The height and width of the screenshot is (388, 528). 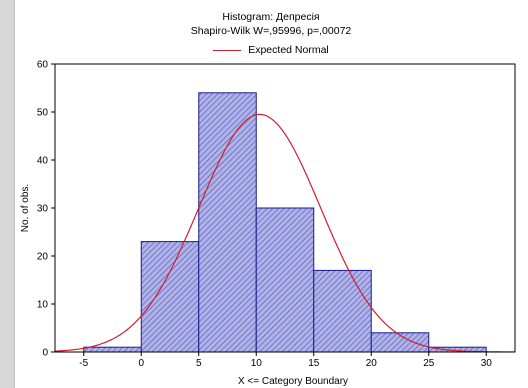 What do you see at coordinates (314, 363) in the screenshot?
I see `x-tick-label-4: 15` at bounding box center [314, 363].